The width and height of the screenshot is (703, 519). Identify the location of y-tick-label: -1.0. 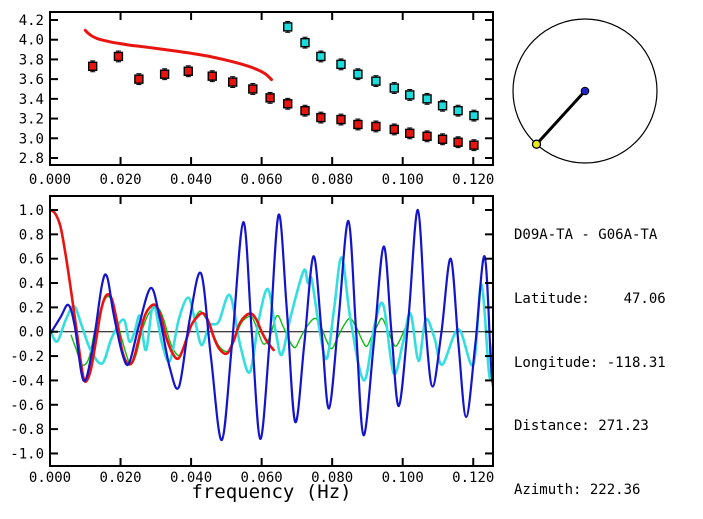
(27, 454).